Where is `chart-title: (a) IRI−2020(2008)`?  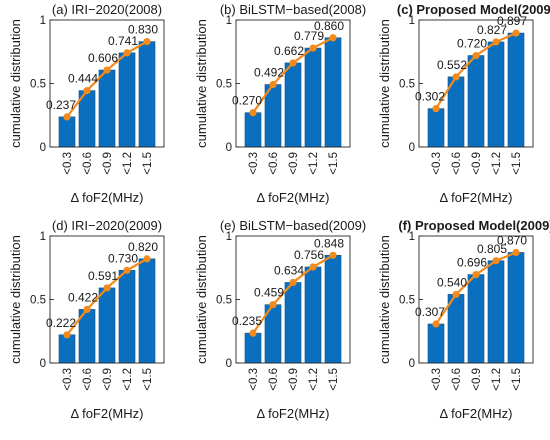
chart-title: (a) IRI−2020(2008) is located at coordinates (107, 9).